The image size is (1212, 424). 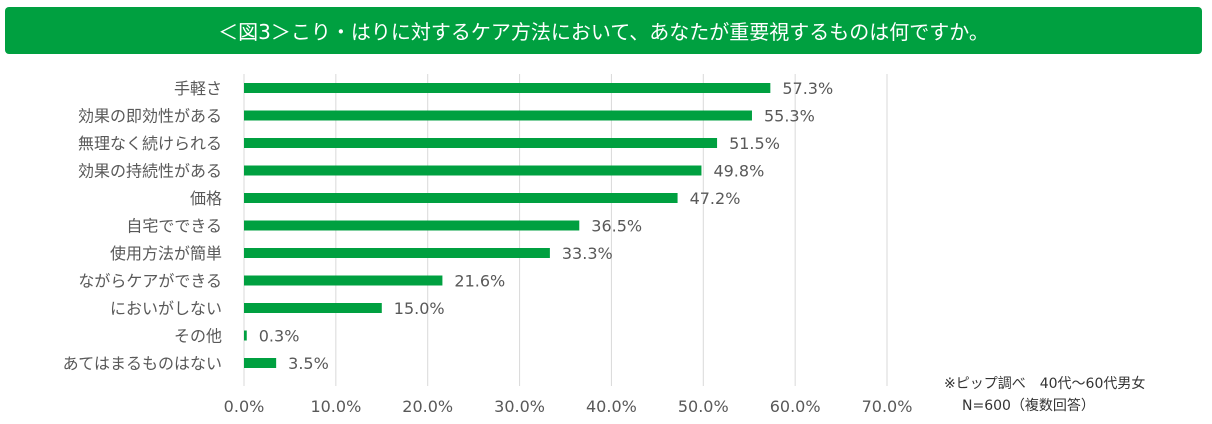 I want to click on category-label: 価格, so click(x=206, y=198).